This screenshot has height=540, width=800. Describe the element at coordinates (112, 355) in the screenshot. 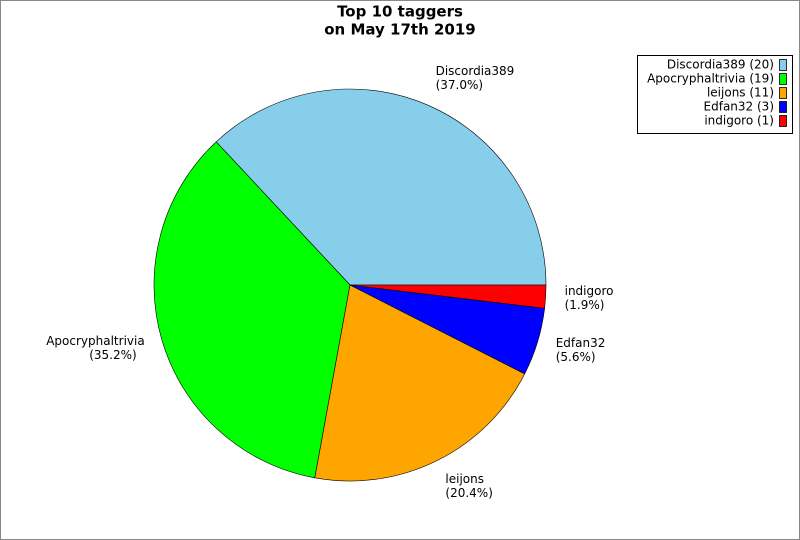

I see `slice-value-label: (35.2%)` at that location.